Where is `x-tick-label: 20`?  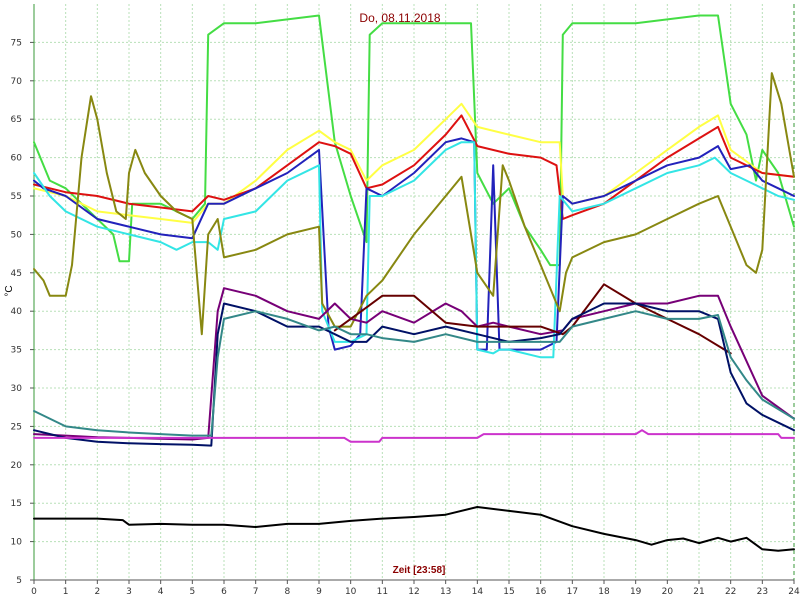
x-tick-label: 20 is located at coordinates (668, 592).